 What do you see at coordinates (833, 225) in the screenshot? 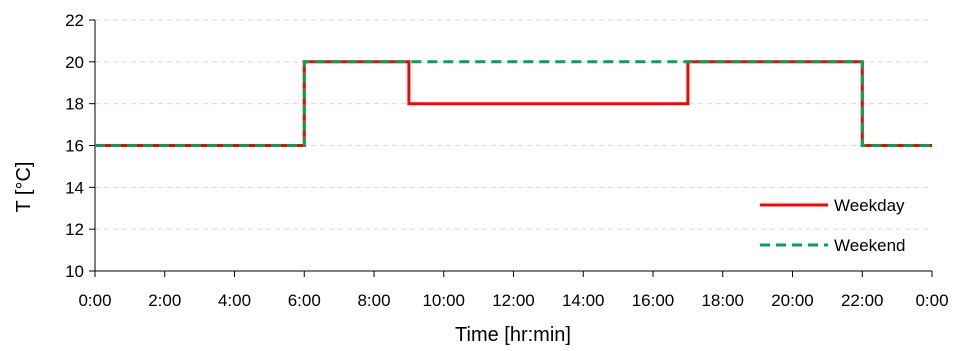
I see `legend: Weekday Weekend` at bounding box center [833, 225].